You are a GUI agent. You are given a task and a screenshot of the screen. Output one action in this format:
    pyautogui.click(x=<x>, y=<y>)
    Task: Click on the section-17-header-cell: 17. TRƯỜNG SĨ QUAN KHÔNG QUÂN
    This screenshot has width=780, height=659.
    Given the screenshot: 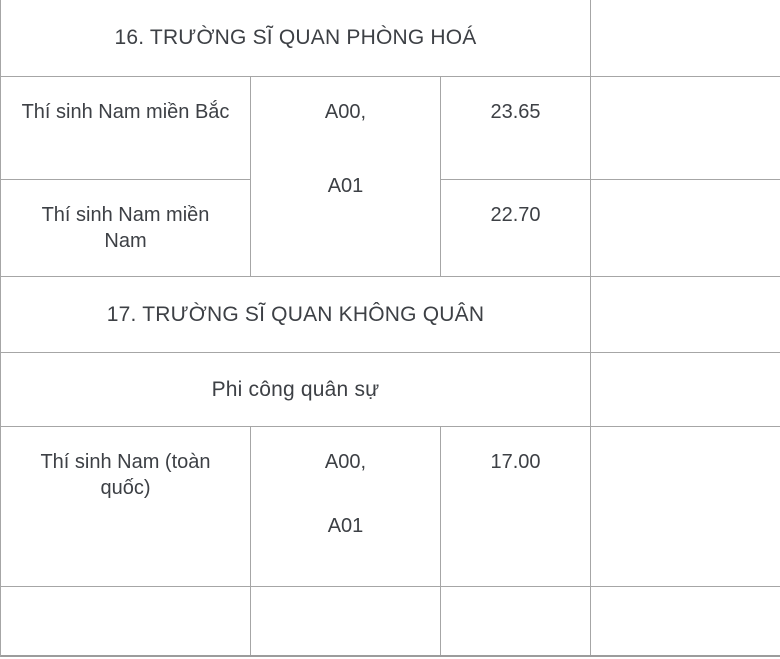 What is the action you would take?
    pyautogui.click(x=296, y=315)
    